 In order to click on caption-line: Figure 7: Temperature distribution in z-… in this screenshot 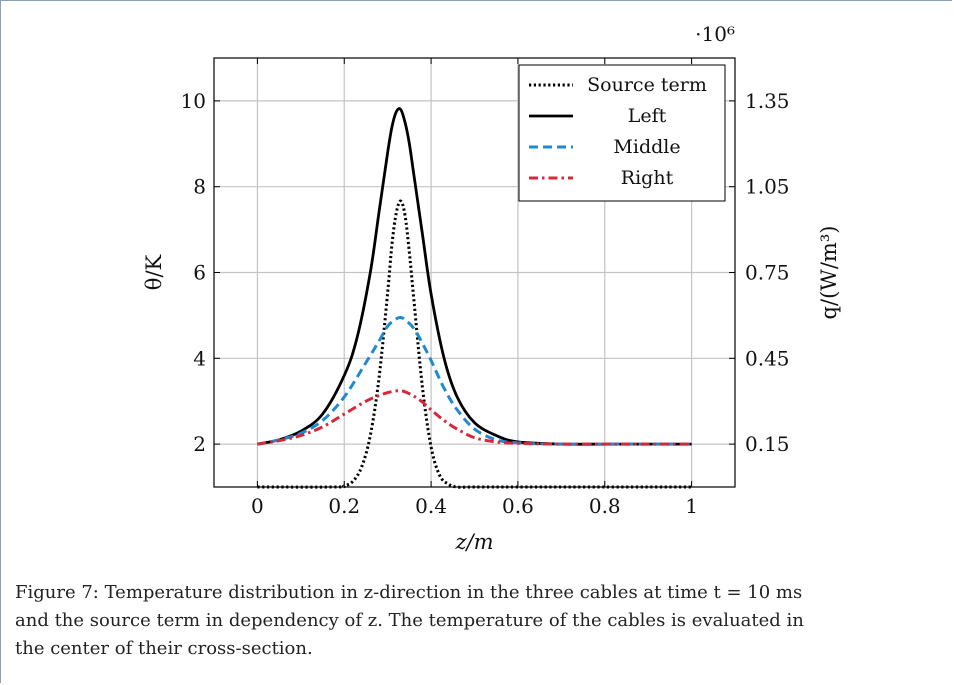, I will do `click(409, 592)`.